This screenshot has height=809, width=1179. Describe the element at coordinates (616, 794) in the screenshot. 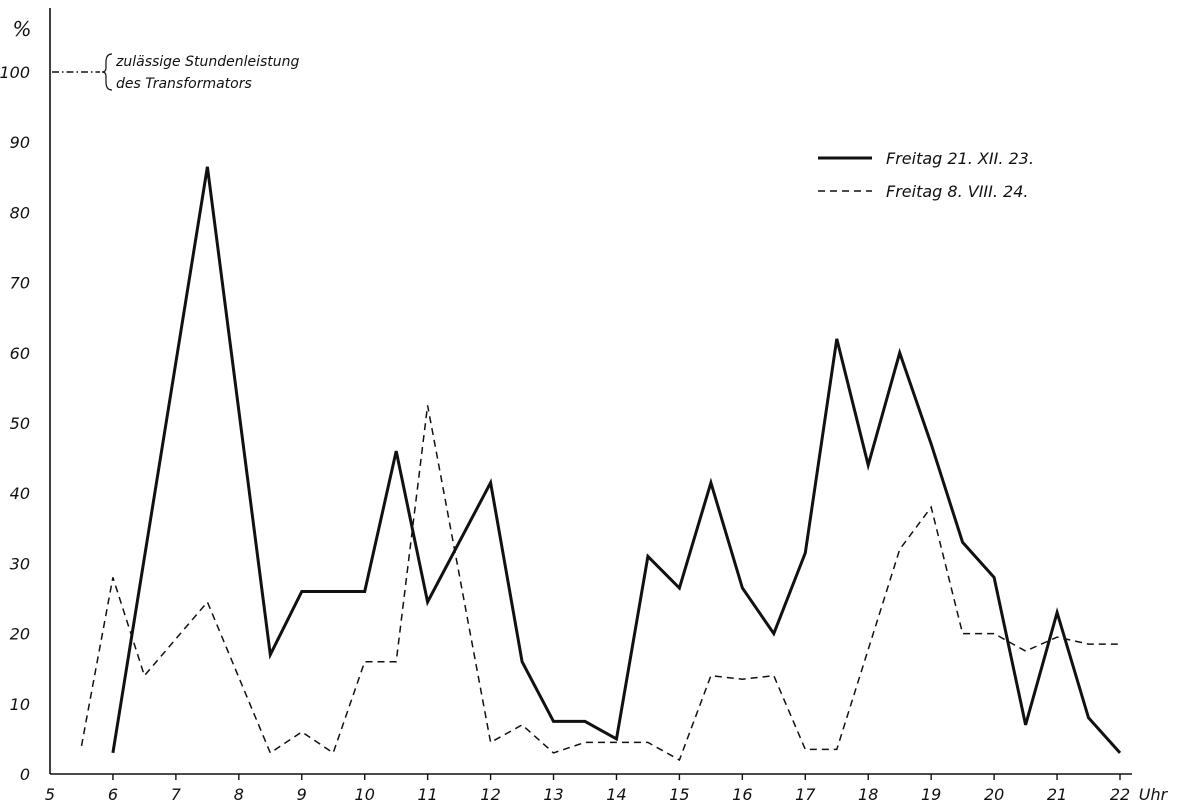

I see `x-tick-label: 14` at that location.